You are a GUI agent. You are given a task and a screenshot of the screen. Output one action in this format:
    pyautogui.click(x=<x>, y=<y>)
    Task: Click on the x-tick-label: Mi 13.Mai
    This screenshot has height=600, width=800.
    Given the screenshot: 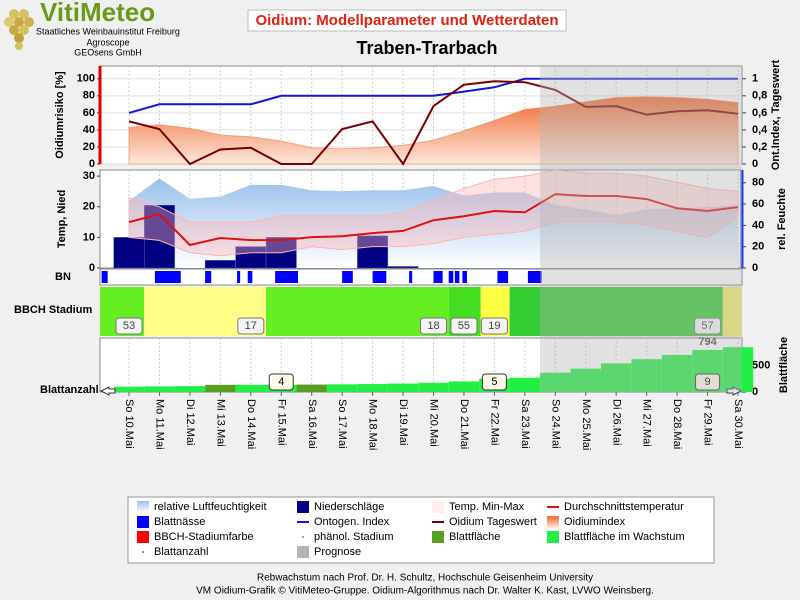 What is the action you would take?
    pyautogui.click(x=220, y=423)
    